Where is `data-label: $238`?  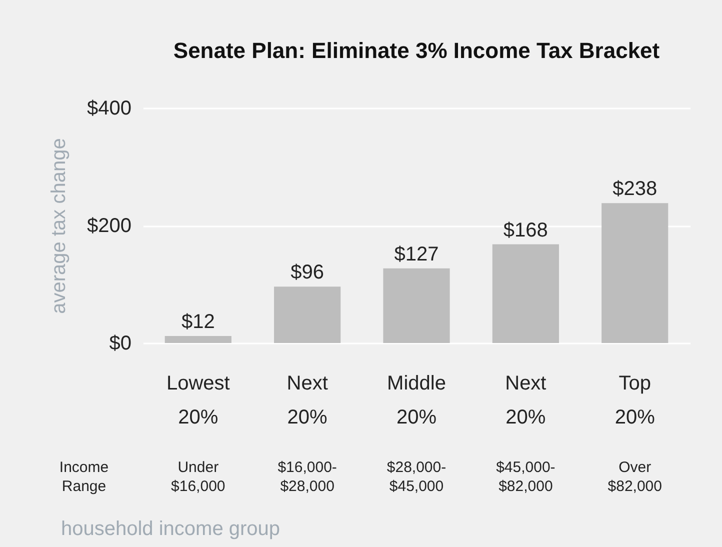 data-label: $238 is located at coordinates (635, 189).